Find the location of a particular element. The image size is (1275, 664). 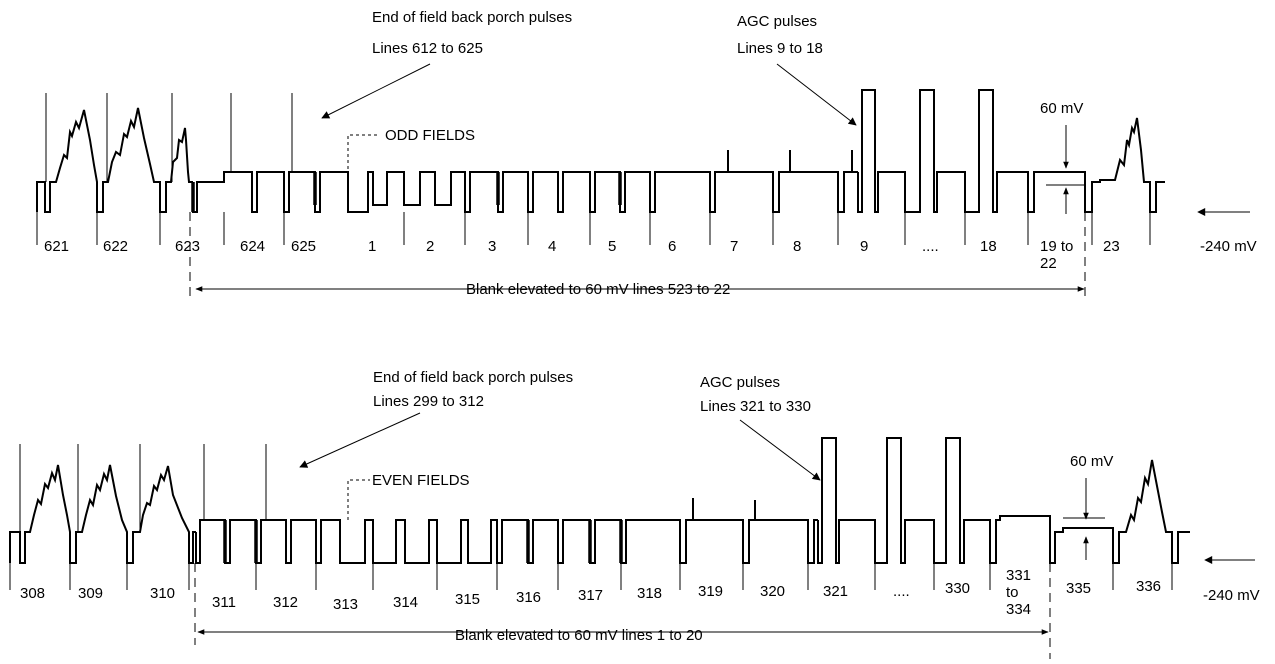

odd-line-number: 9 is located at coordinates (864, 246).